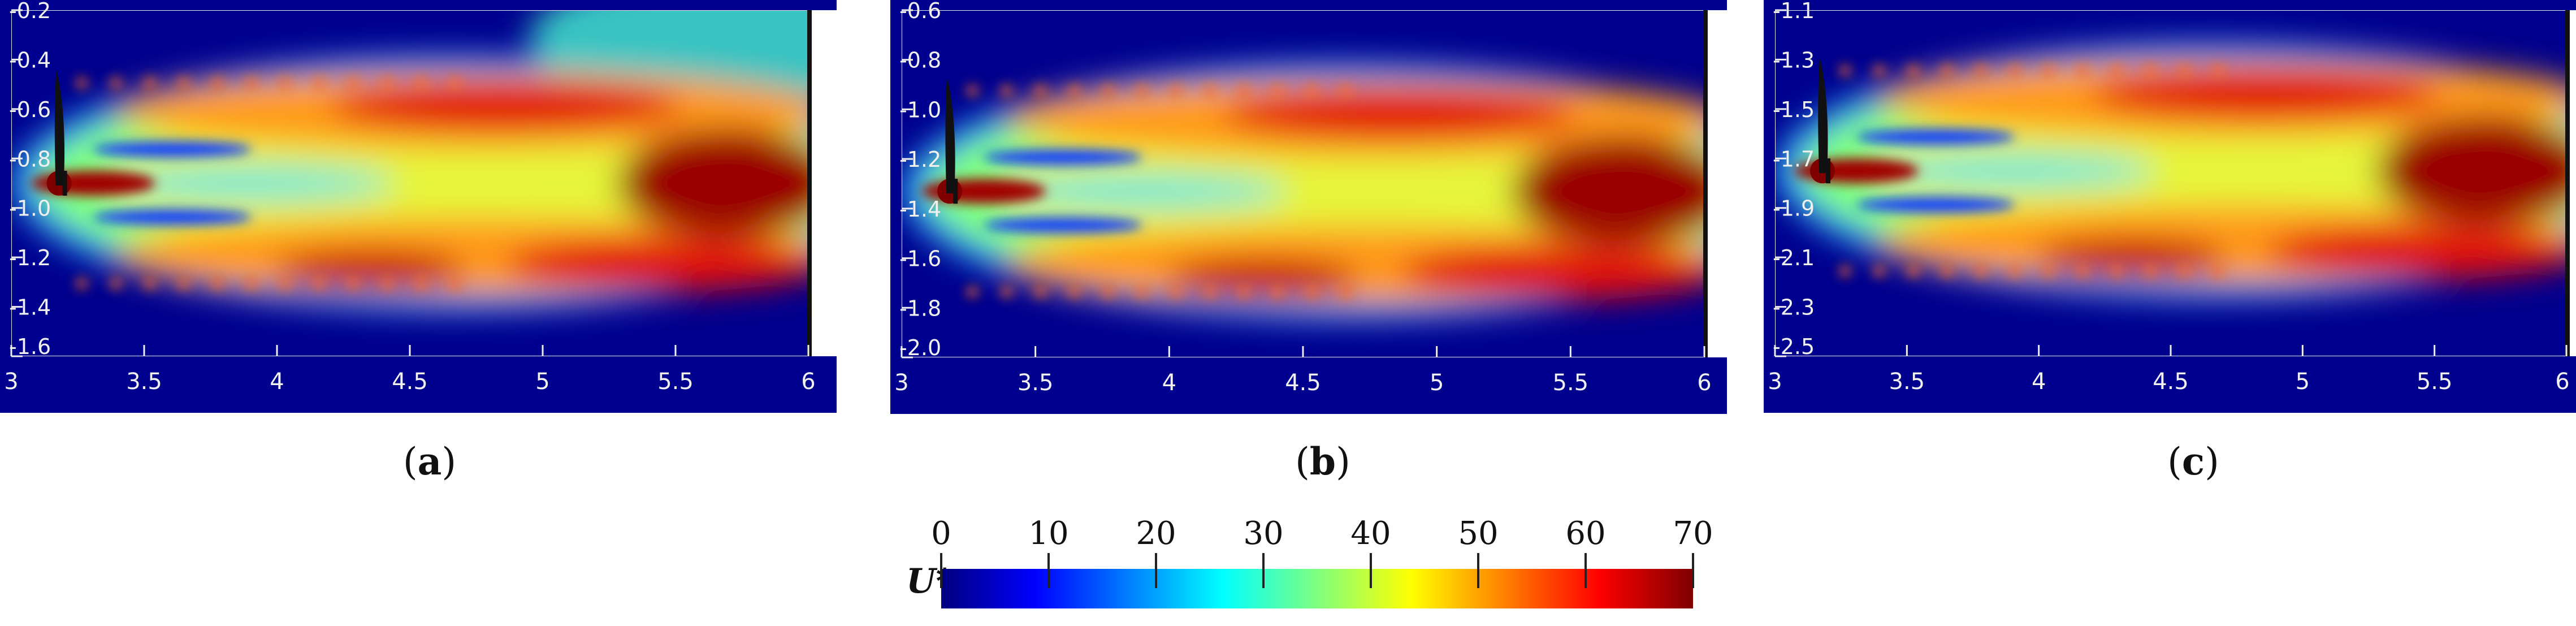 Image resolution: width=2576 pixels, height=626 pixels. What do you see at coordinates (1048, 533) in the screenshot?
I see `colorbar-tick-label: 10` at bounding box center [1048, 533].